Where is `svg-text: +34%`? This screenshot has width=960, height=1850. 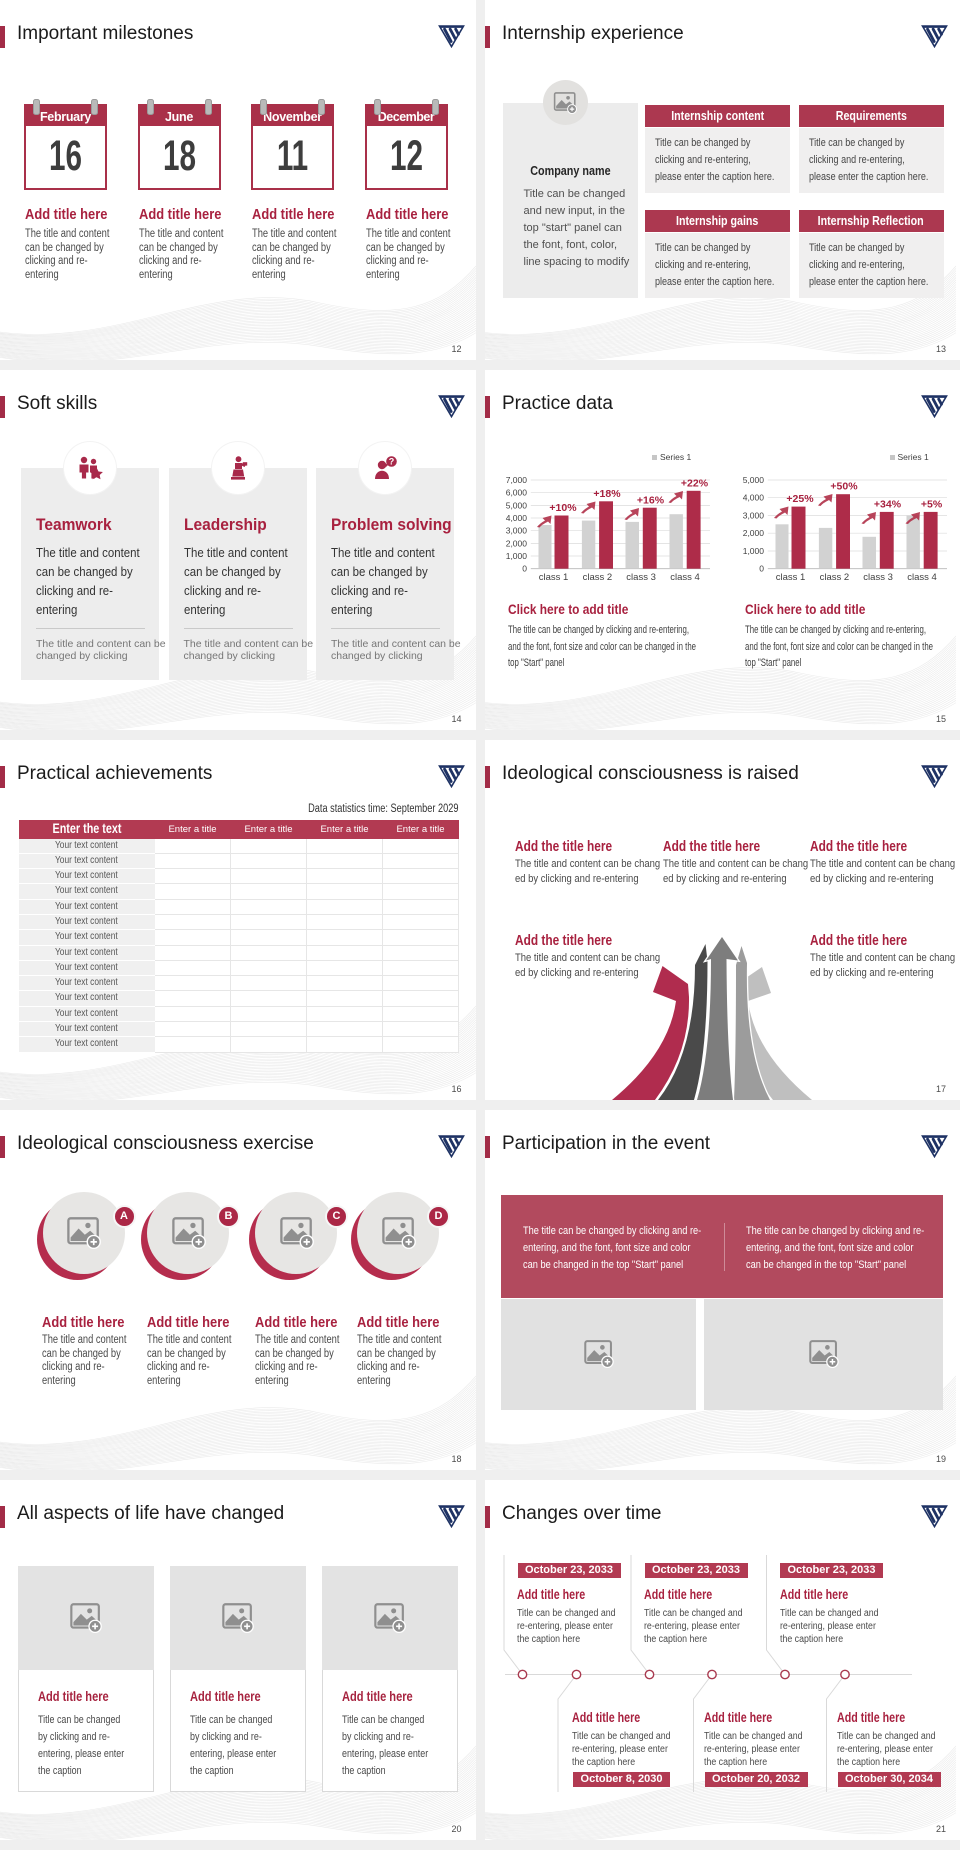
svg-text: +34% is located at coordinates (888, 505).